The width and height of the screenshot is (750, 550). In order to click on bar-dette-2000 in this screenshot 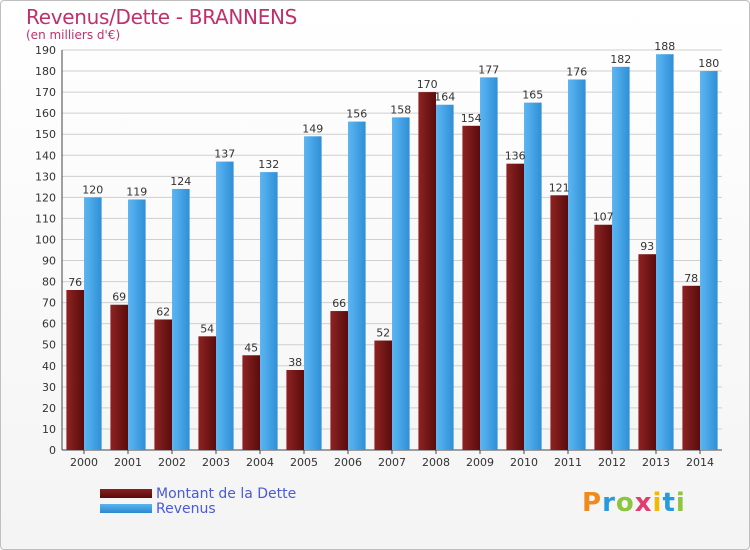, I will do `click(75, 370)`.